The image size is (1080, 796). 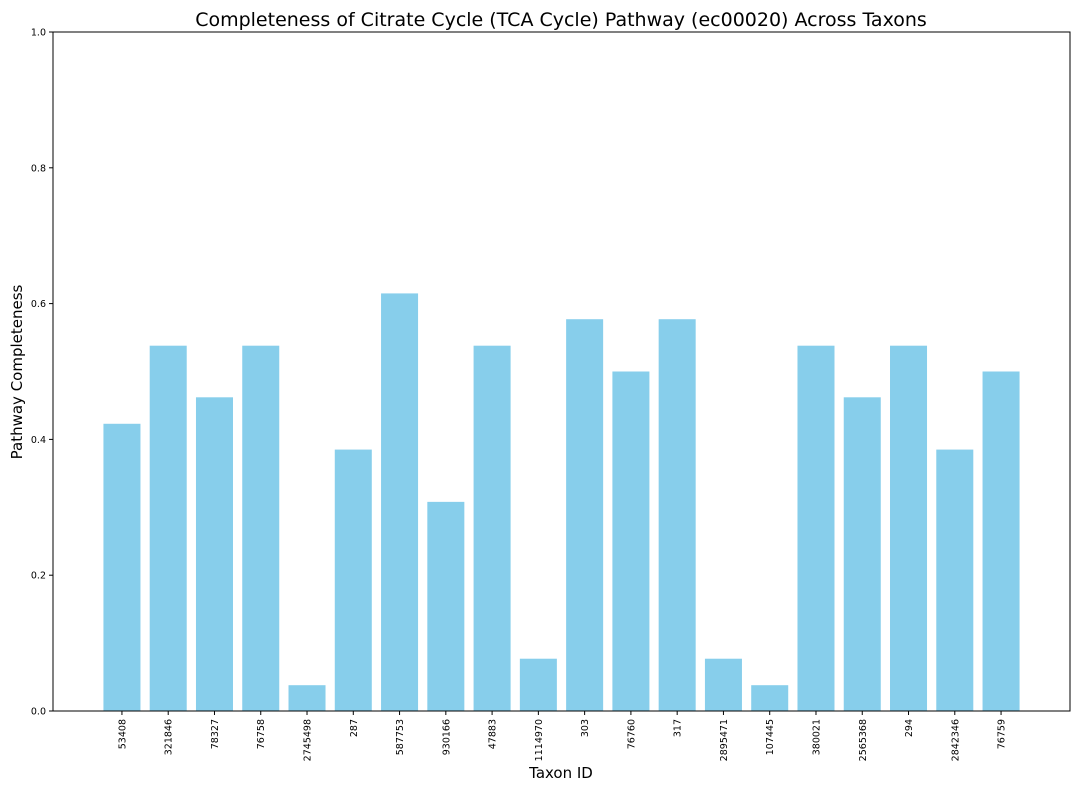 What do you see at coordinates (38, 33) in the screenshot?
I see `y-tick-label: 1.0` at bounding box center [38, 33].